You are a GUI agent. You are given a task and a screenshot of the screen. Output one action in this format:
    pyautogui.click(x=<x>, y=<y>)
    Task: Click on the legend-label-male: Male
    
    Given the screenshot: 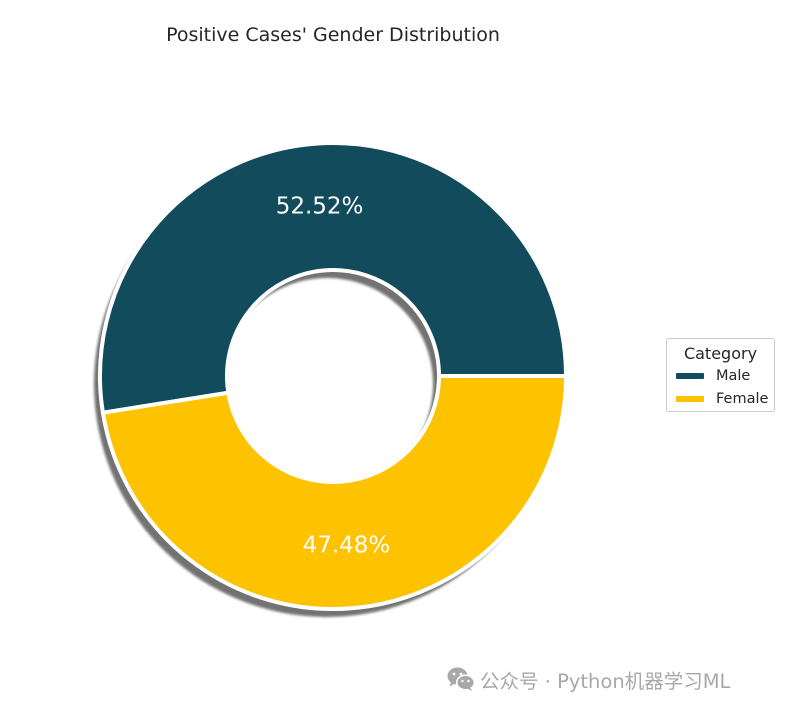 What is the action you would take?
    pyautogui.click(x=733, y=376)
    